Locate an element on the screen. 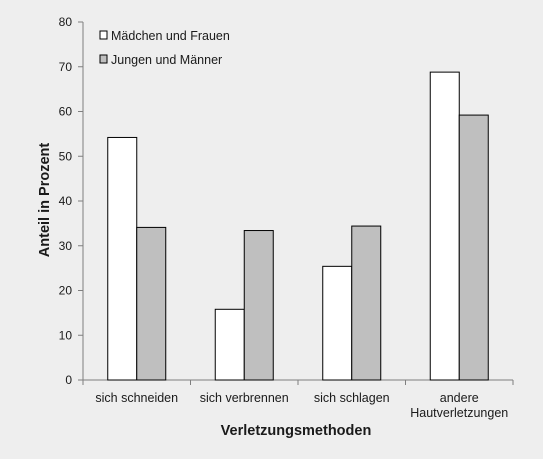 This screenshot has width=543, height=459. y-tick-label: 20 is located at coordinates (66, 291).